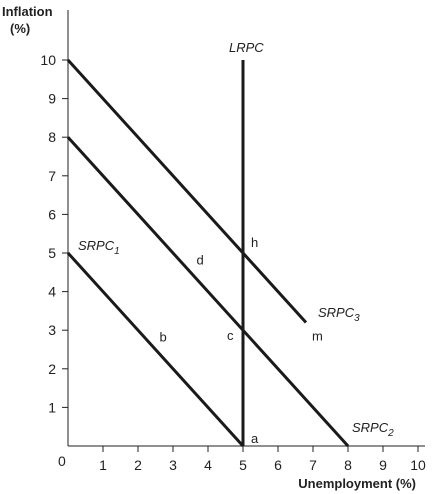 The height and width of the screenshot is (494, 433). What do you see at coordinates (52, 137) in the screenshot?
I see `y-tick-label: 8` at bounding box center [52, 137].